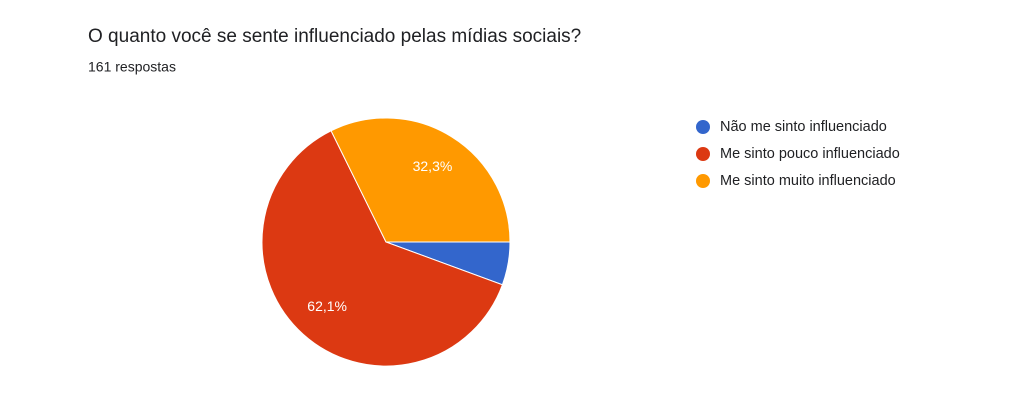  Describe the element at coordinates (132, 67) in the screenshot. I see `chart-subtitle: 161 respostas` at that location.